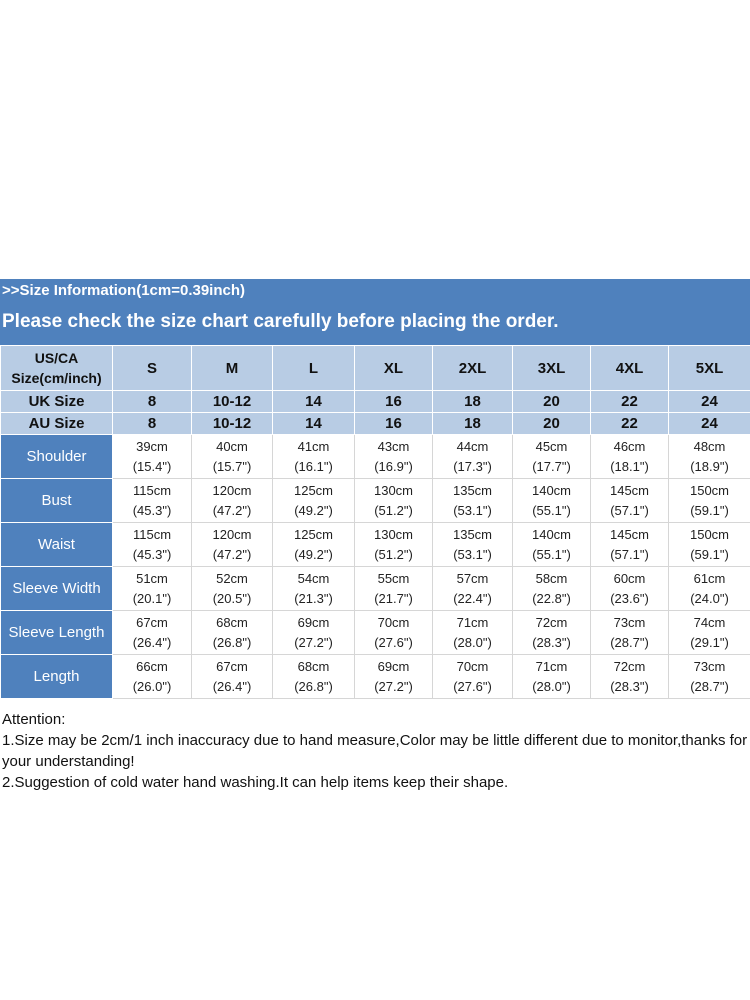 Image resolution: width=750 pixels, height=1000 pixels. What do you see at coordinates (152, 666) in the screenshot?
I see `cm-value: 66cm` at bounding box center [152, 666].